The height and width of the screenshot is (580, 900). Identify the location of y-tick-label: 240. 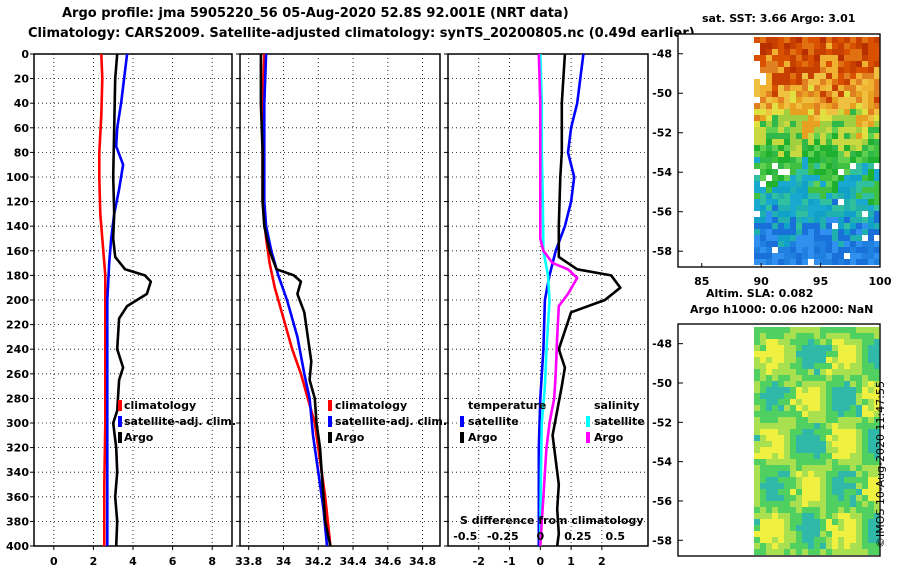
(17, 349).